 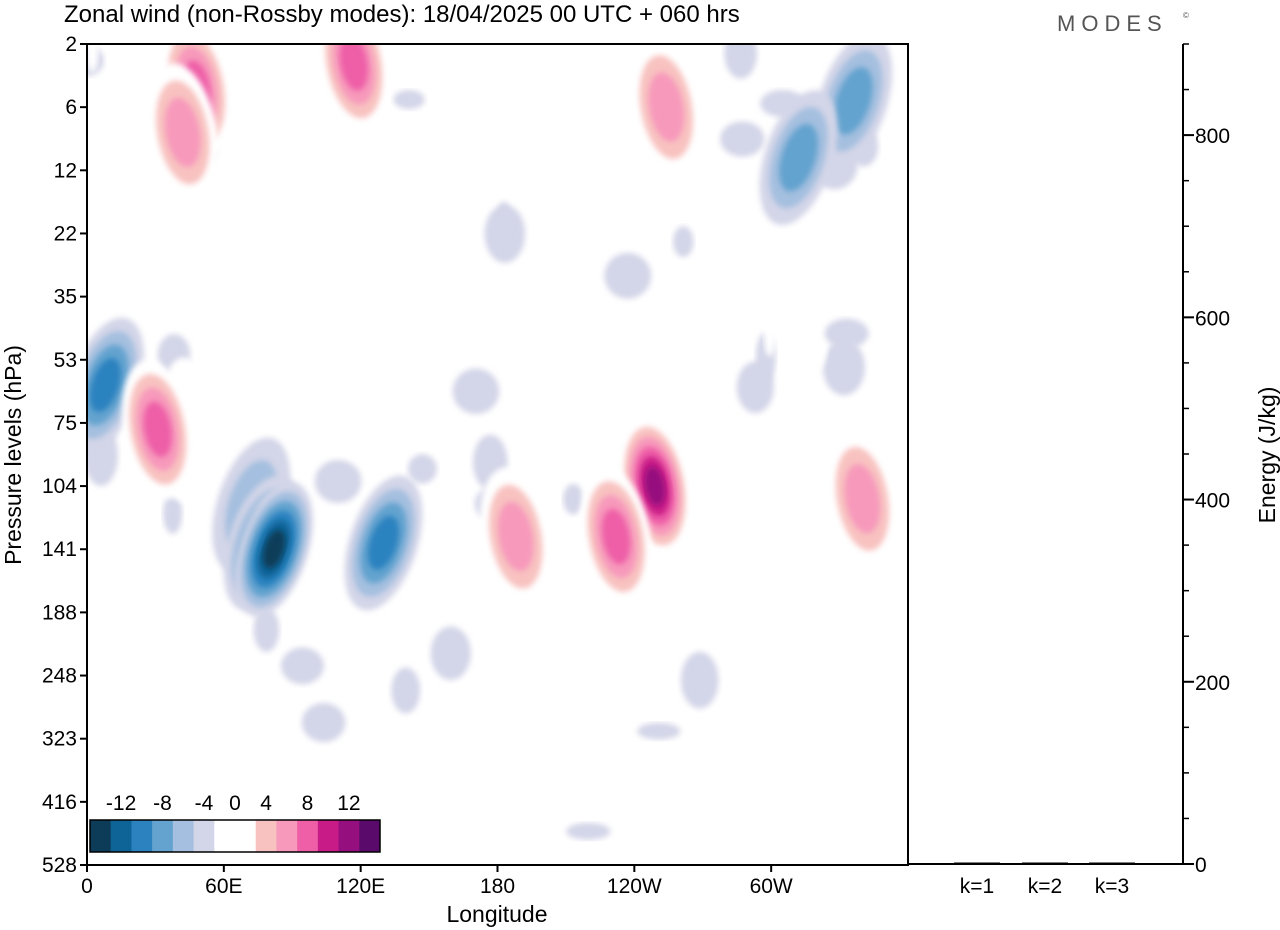 I want to click on energy-bars: k=1 k=2 k=3, so click(x=1044, y=880).